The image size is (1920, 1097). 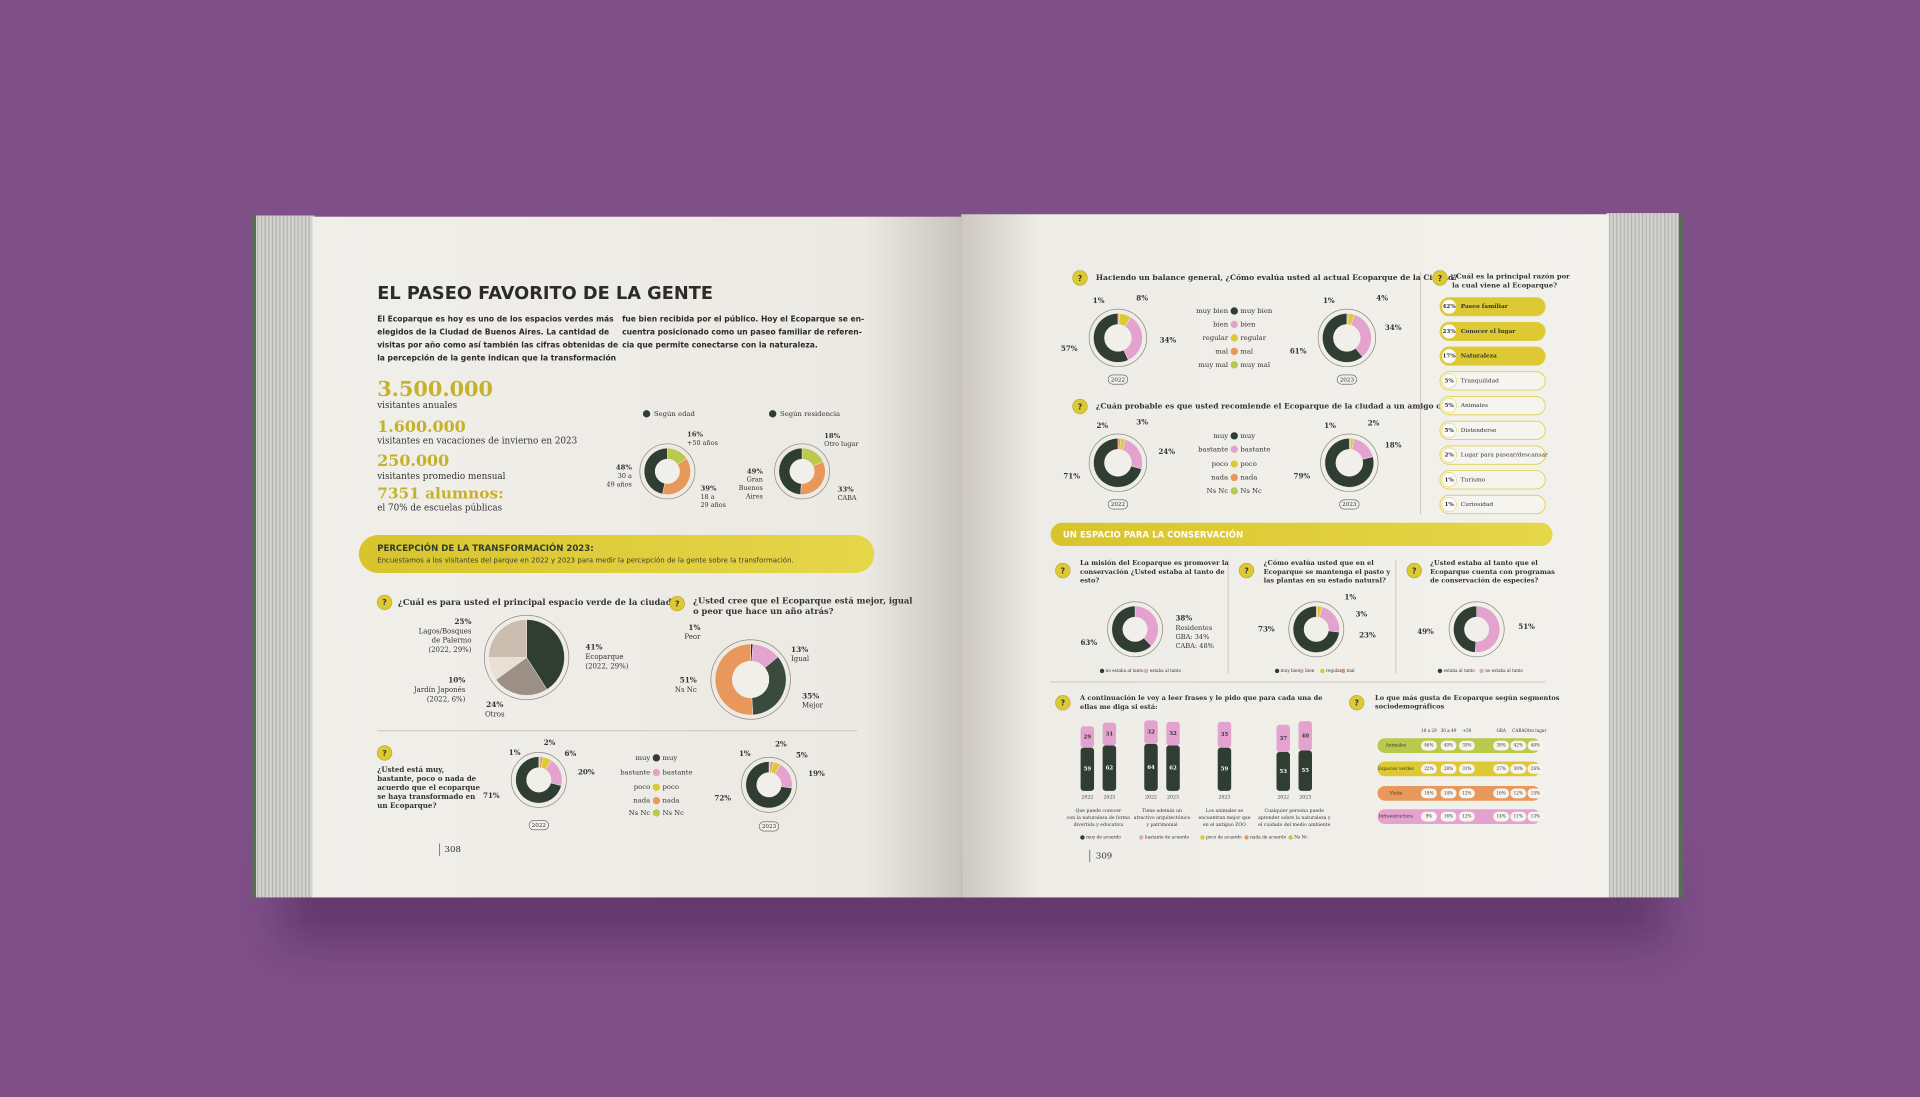 I want to click on question: se haya transformado en, so click(x=426, y=796).